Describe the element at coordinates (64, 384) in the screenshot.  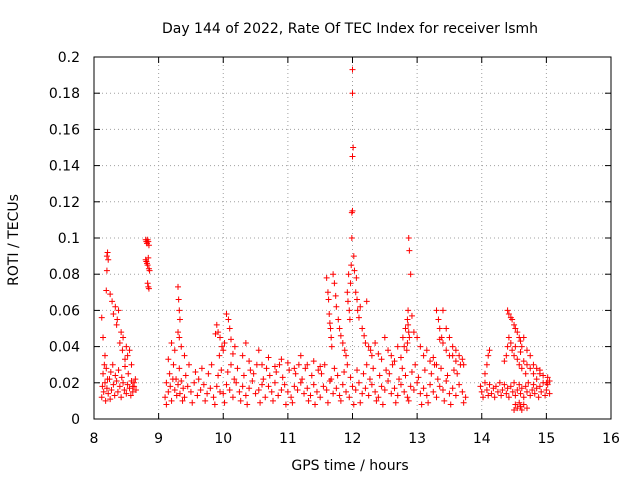
I see `y-tick-label: 0.02` at that location.